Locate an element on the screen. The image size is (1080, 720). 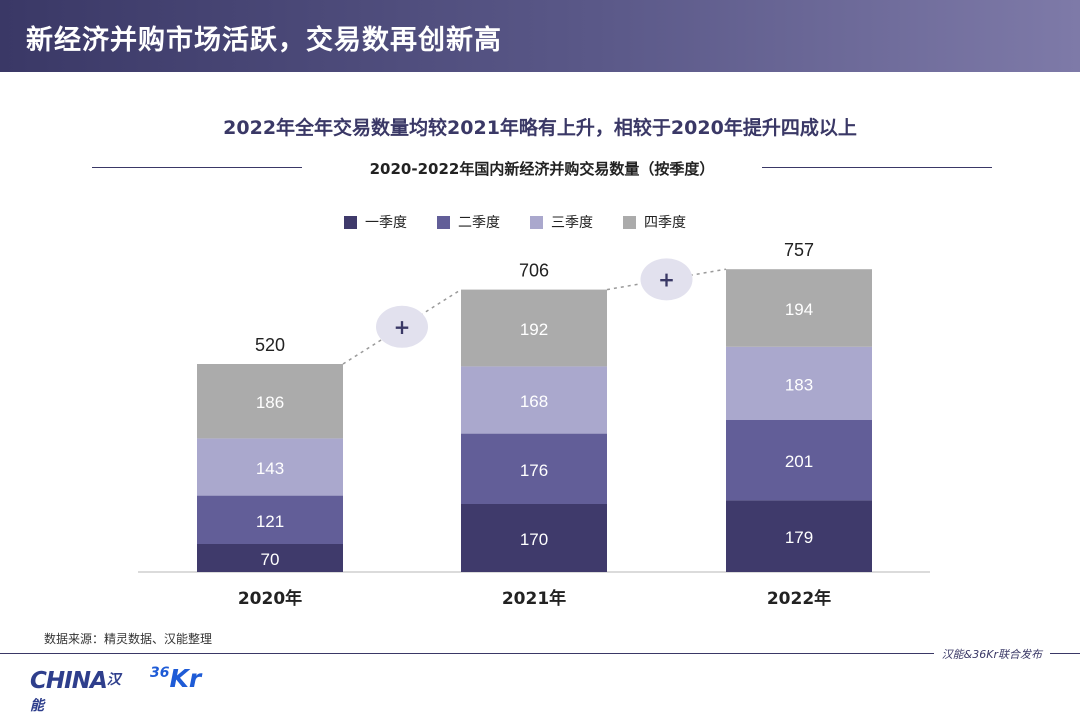
x-tick-label: 2021年 is located at coordinates (534, 598).